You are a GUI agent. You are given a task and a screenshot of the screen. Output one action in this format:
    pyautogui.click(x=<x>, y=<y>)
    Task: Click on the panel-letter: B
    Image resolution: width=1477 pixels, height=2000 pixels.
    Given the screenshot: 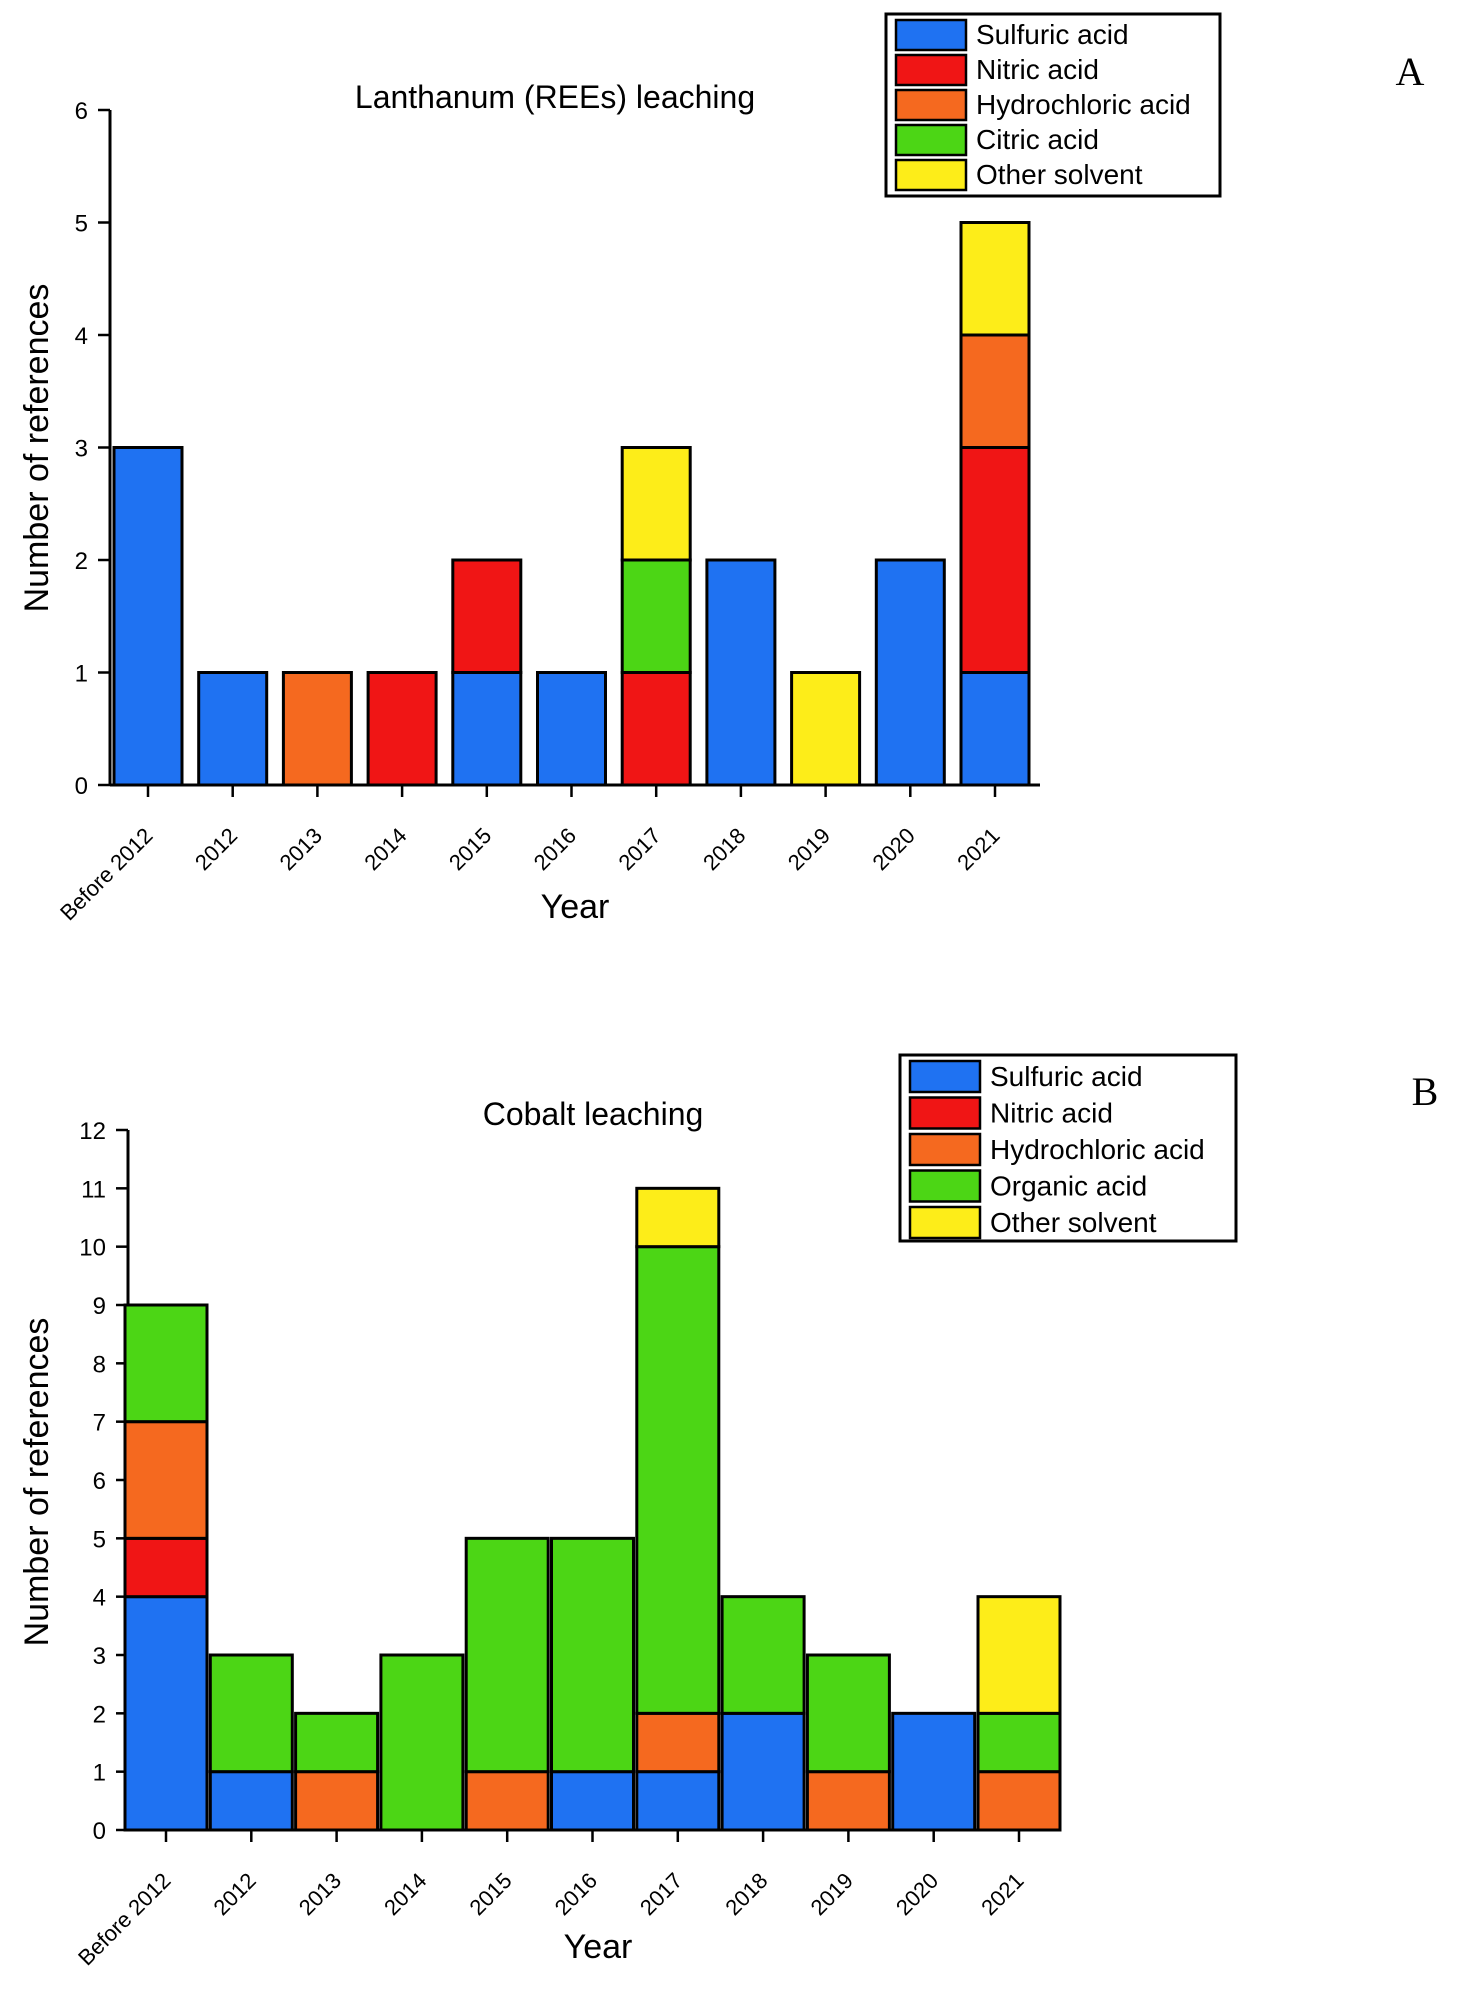 What is the action you would take?
    pyautogui.click(x=1425, y=1091)
    